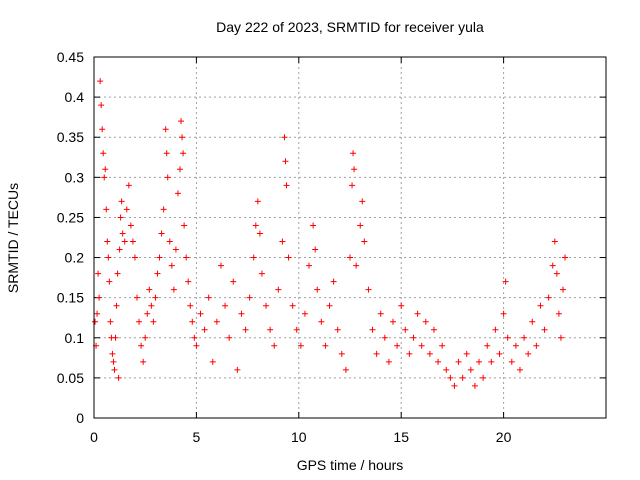  What do you see at coordinates (75, 338) in the screenshot?
I see `y-tick-label: 0.1` at bounding box center [75, 338].